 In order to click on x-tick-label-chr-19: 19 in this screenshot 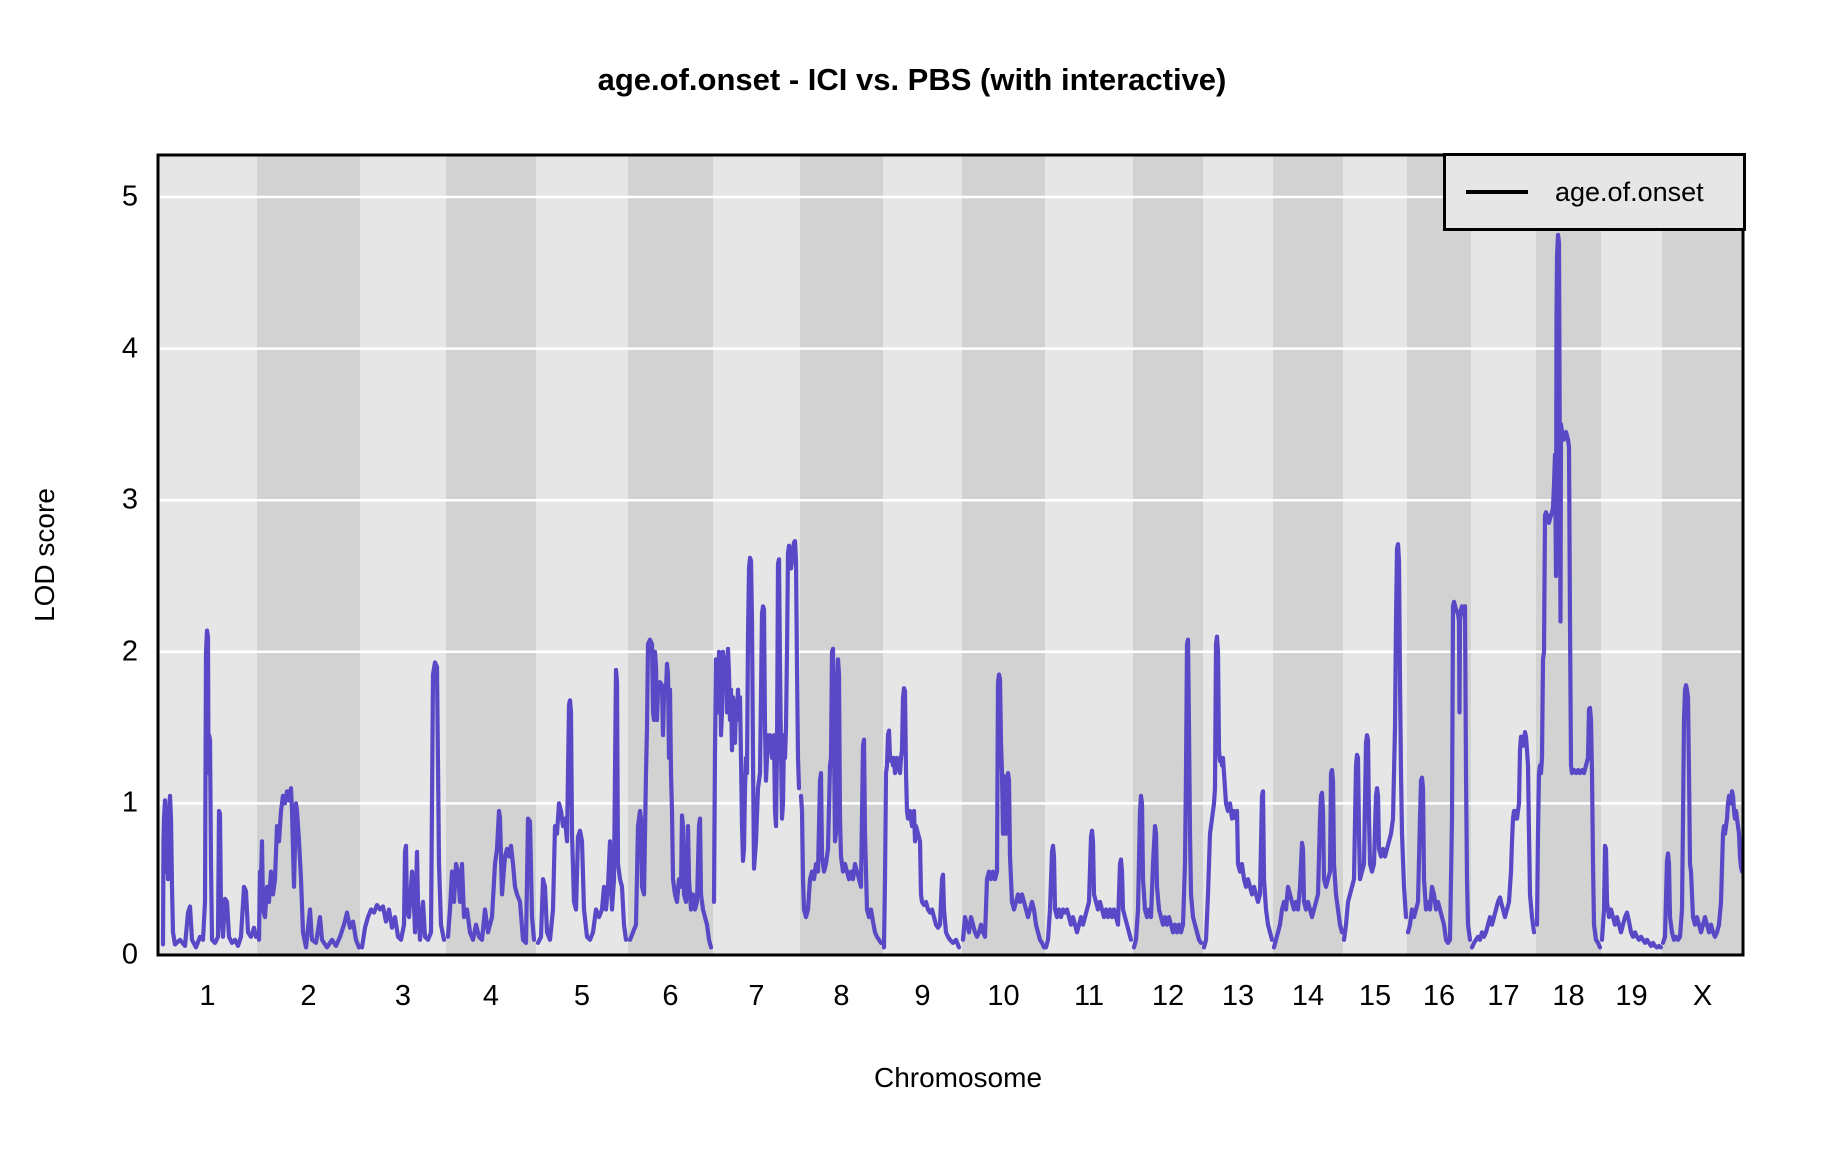, I will do `click(1631, 996)`.